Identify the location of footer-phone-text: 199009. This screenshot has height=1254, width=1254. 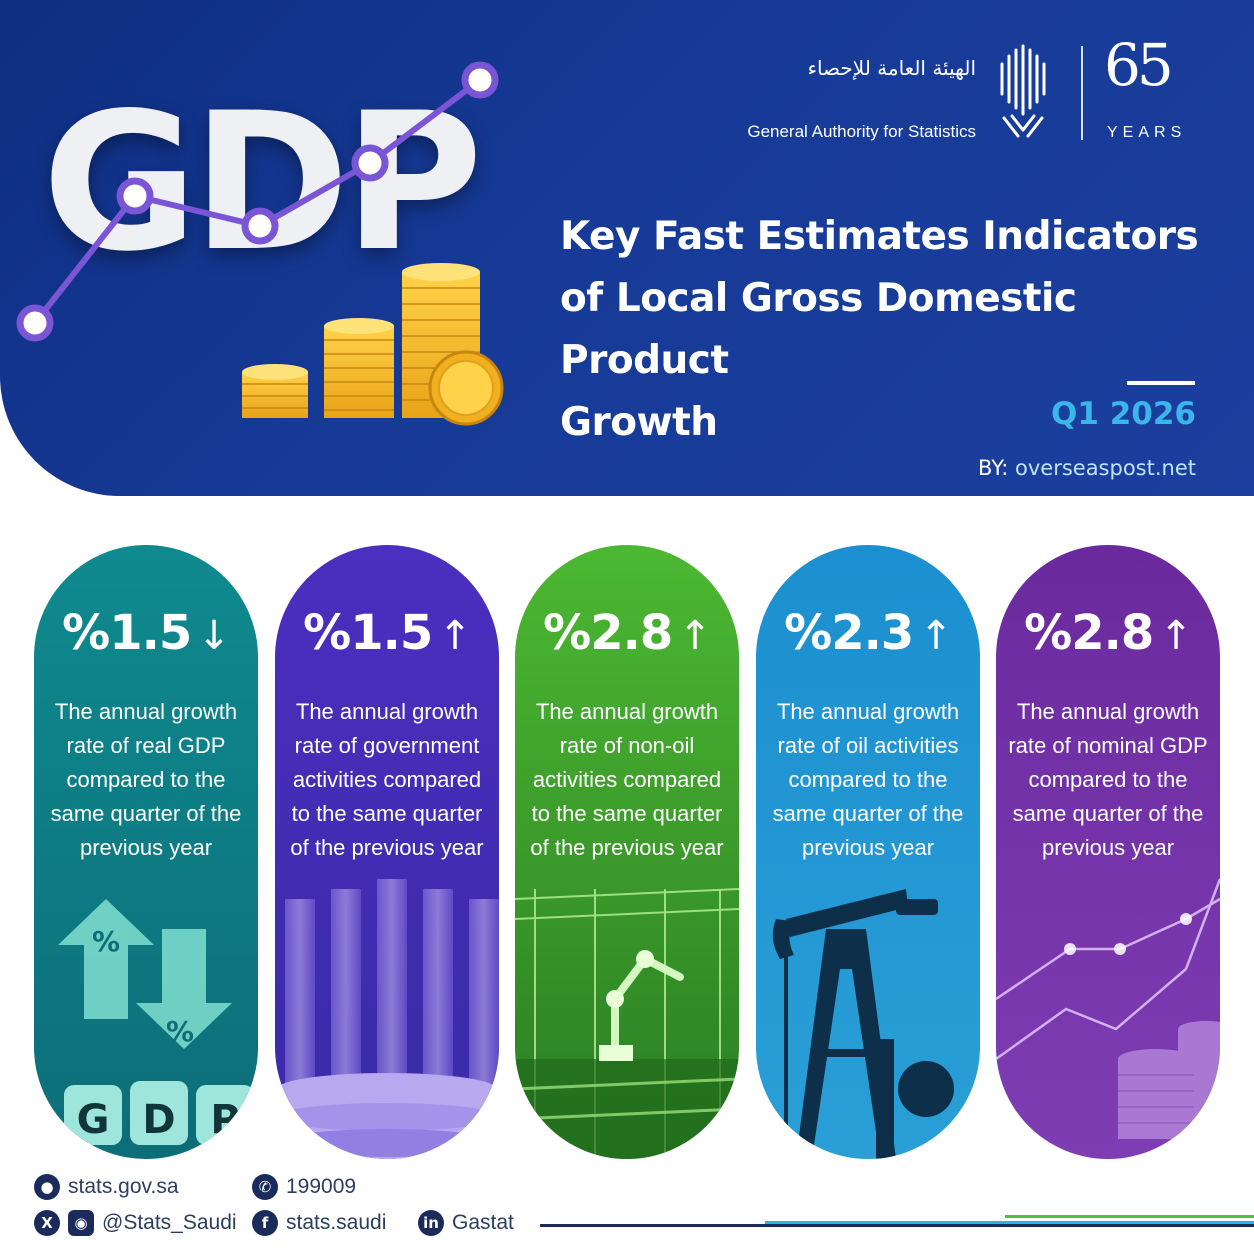
(321, 1186).